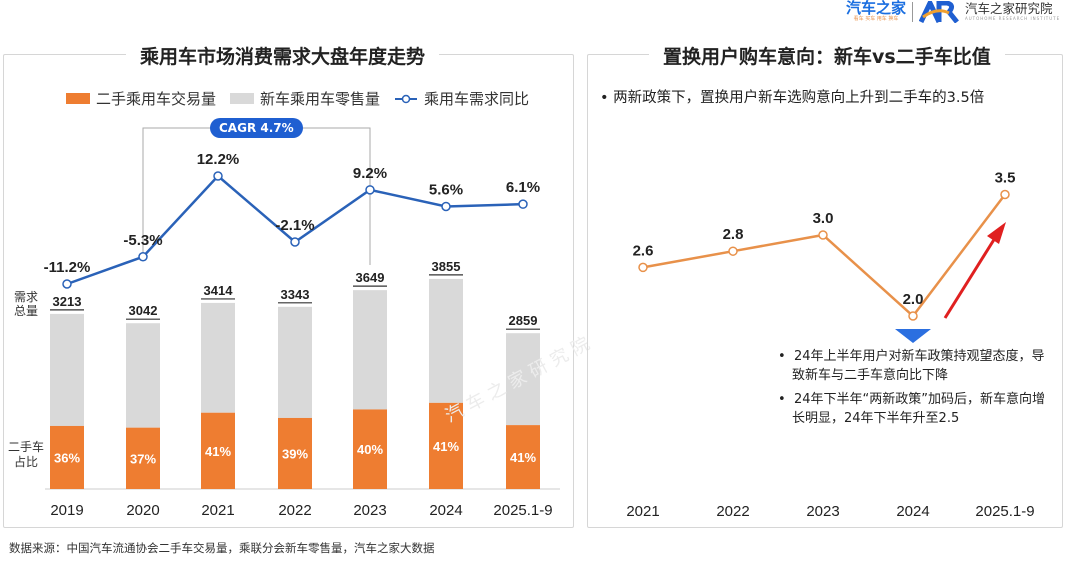  I want to click on total-label-2021: 3414, so click(219, 290).